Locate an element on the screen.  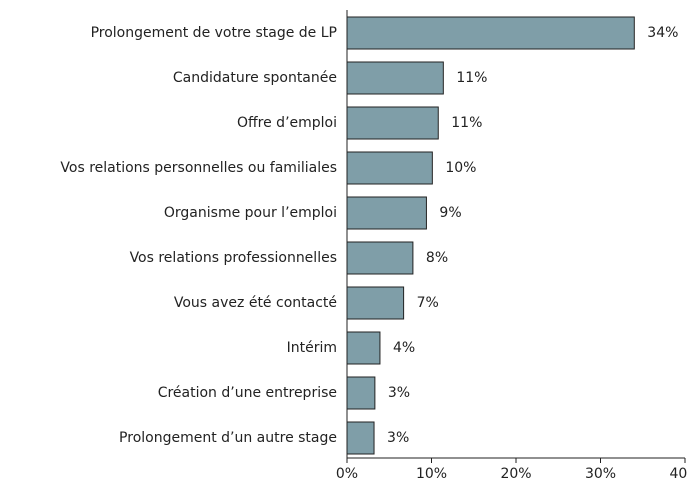
x-tick-label: 30% is located at coordinates (600, 474).